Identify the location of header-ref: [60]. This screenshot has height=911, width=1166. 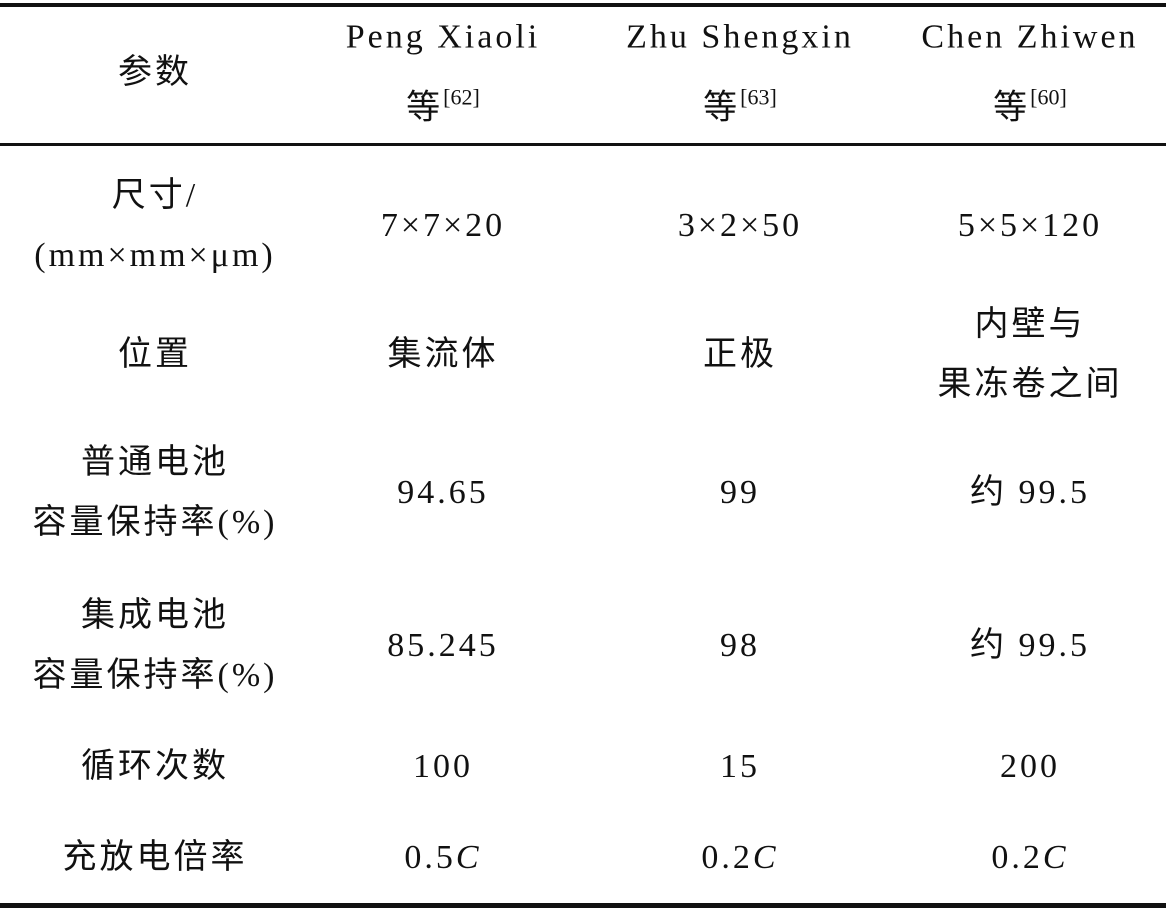
(1048, 97).